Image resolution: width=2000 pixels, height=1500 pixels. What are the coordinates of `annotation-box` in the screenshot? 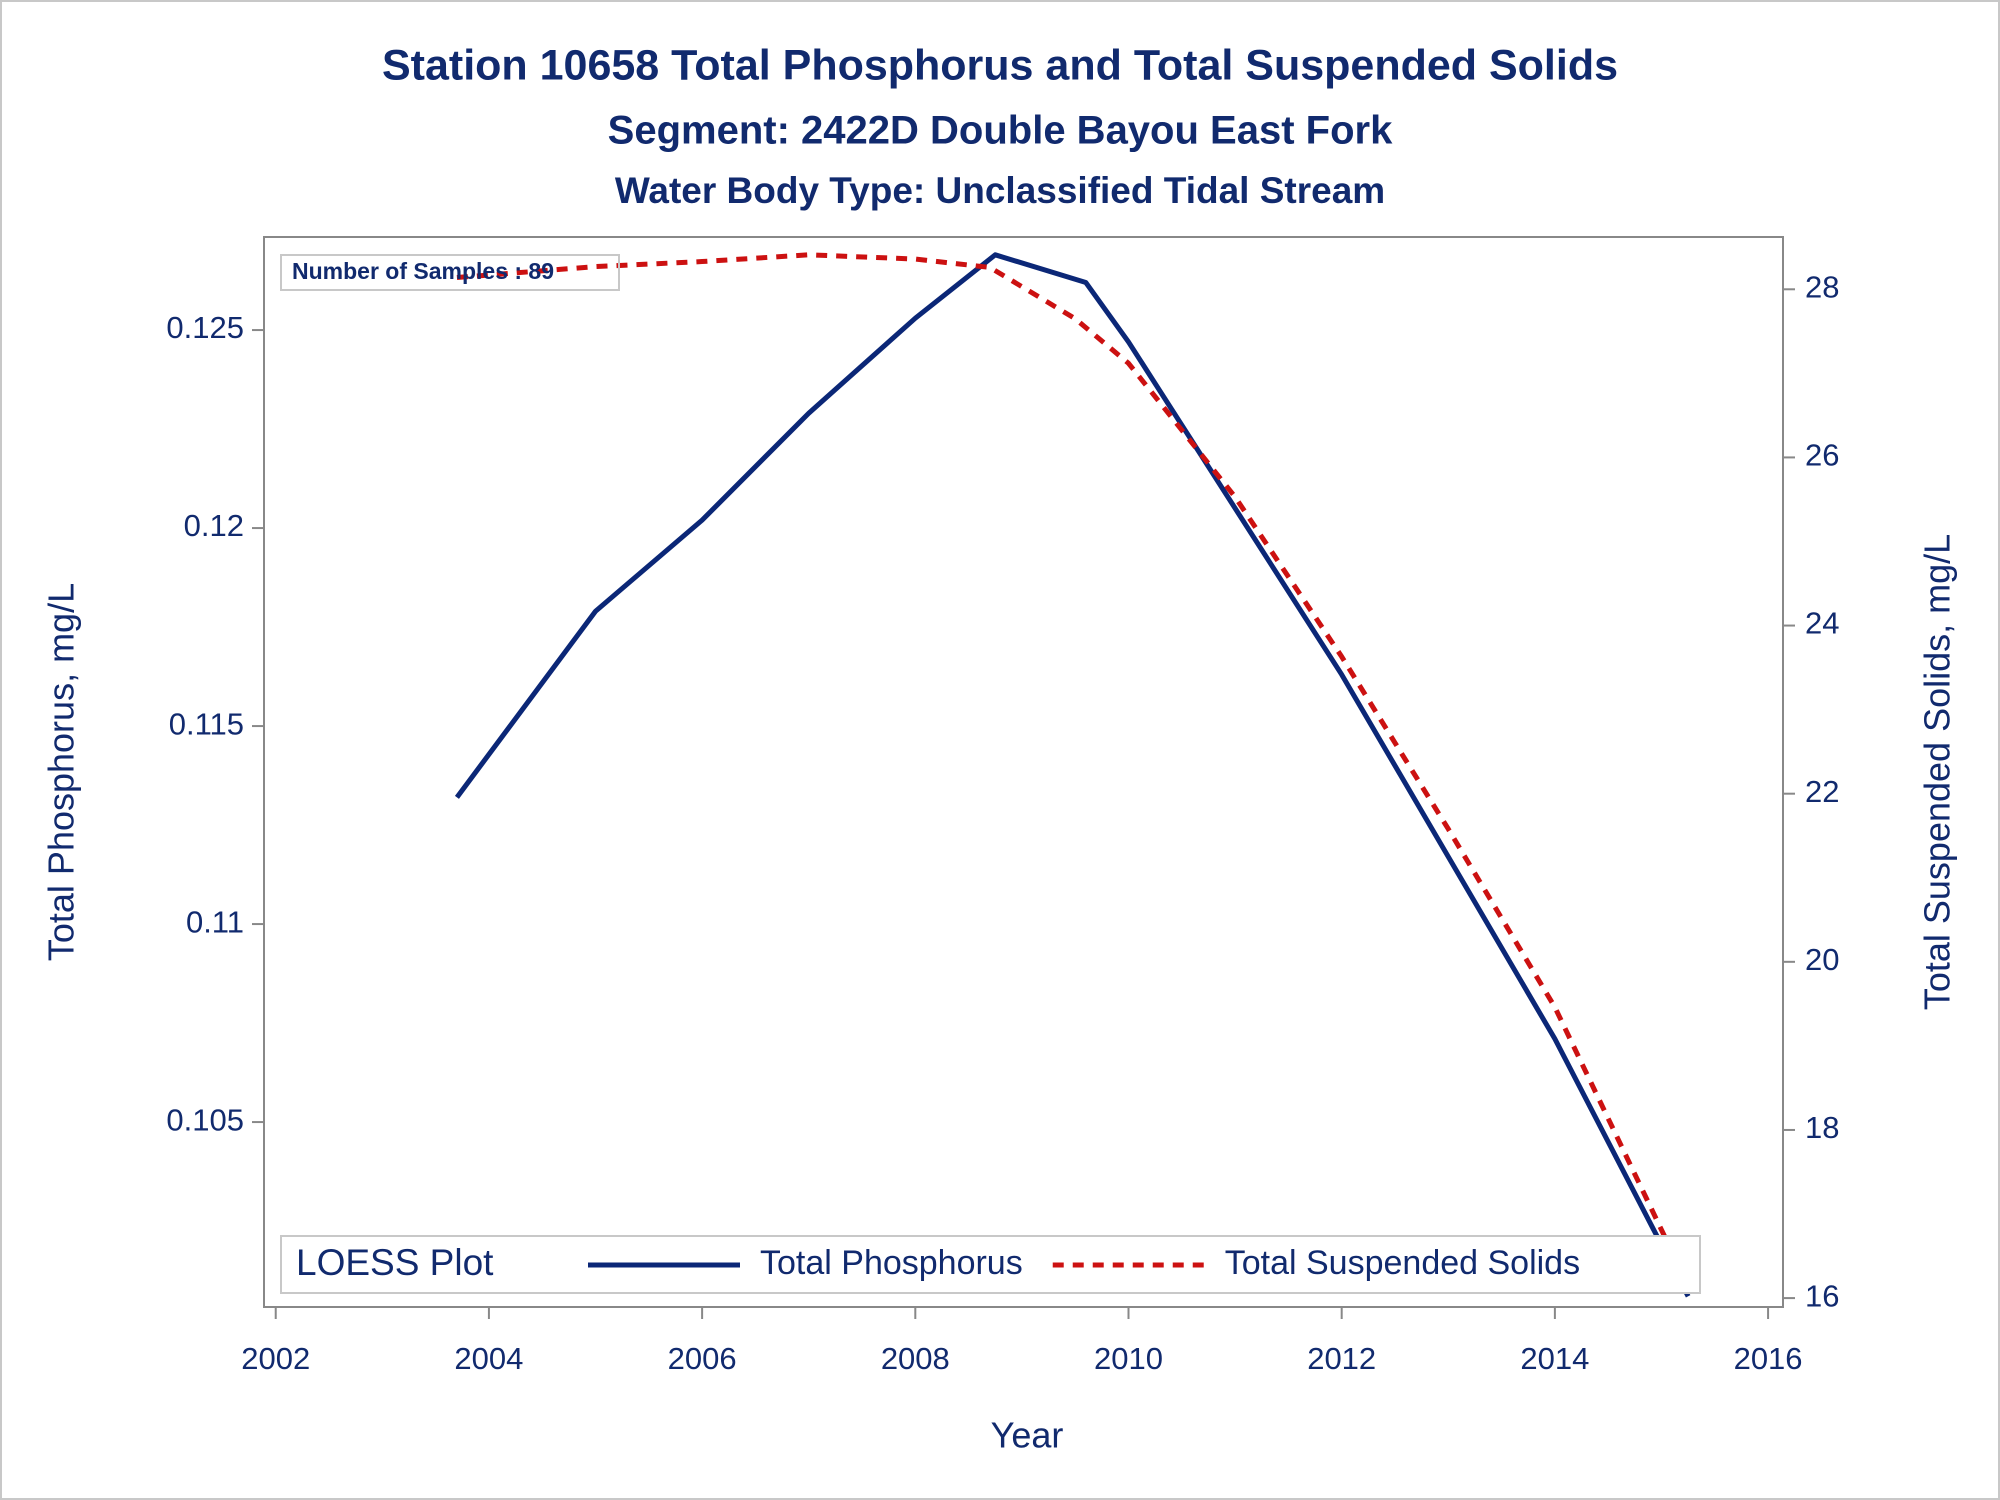 It's located at (450, 272).